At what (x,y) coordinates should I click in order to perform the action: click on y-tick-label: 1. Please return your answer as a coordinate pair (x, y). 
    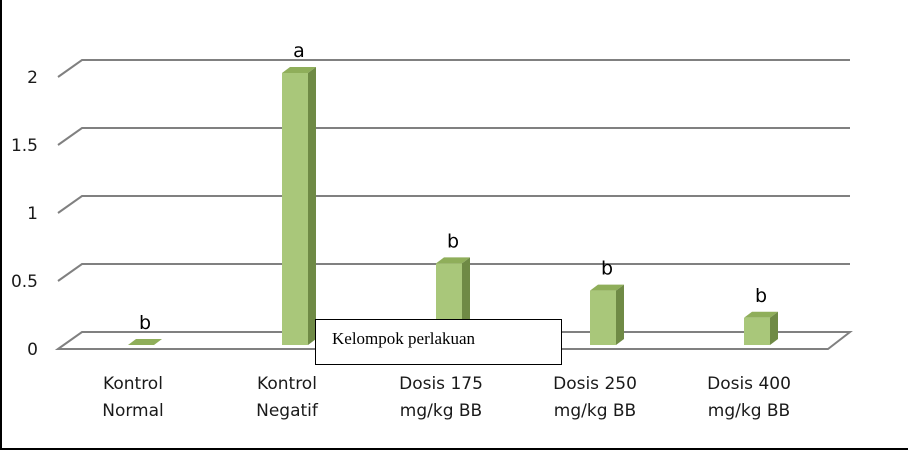
    Looking at the image, I should click on (32, 214).